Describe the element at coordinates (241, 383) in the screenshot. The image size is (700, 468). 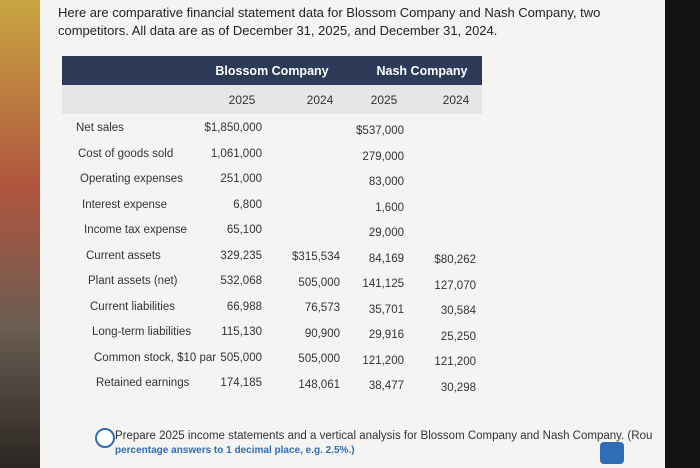
I see `value-cell: 174,185` at that location.